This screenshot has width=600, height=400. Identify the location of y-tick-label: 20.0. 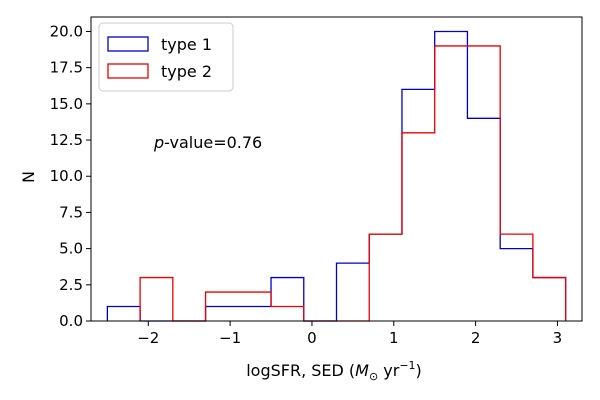
(66, 31).